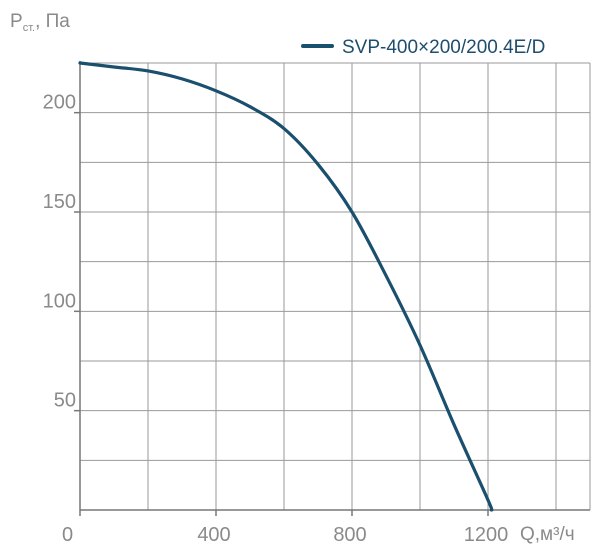 Image resolution: width=598 pixels, height=550 pixels. Describe the element at coordinates (349, 535) in the screenshot. I see `x-tick-label: 800` at that location.